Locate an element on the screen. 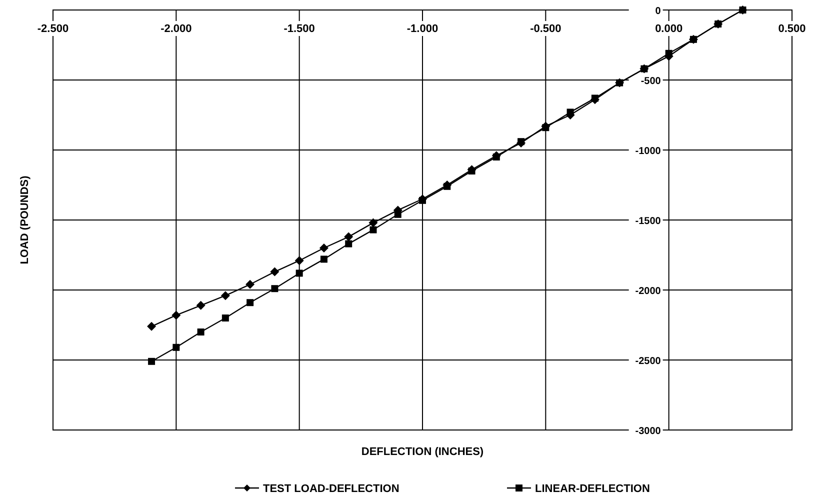  y-axis-title: LOAD (POUNDS) is located at coordinates (25, 219).